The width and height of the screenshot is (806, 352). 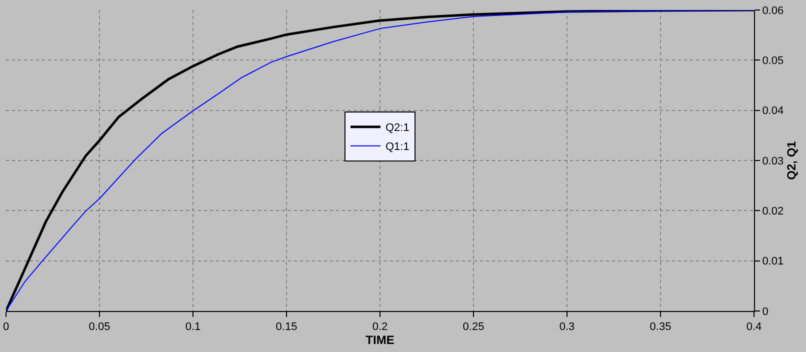 What do you see at coordinates (773, 262) in the screenshot?
I see `y-tick-label: 0.01` at bounding box center [773, 262].